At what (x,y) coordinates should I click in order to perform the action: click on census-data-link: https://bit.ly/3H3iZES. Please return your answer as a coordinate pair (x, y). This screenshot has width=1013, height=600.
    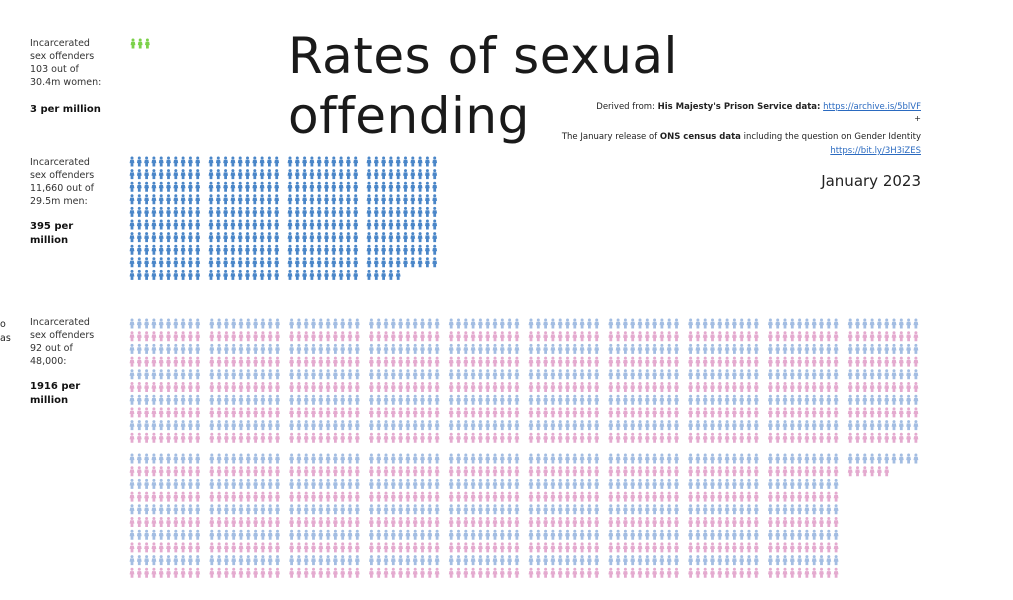
    Looking at the image, I should click on (875, 151).